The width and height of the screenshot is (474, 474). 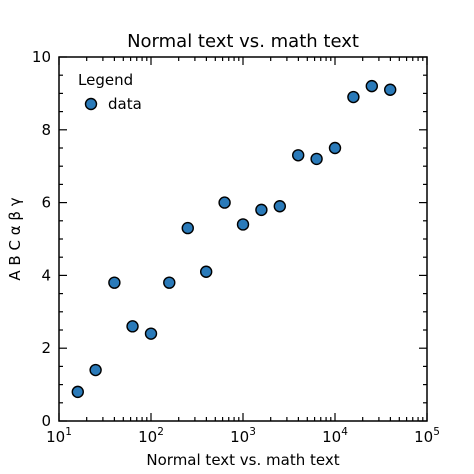 What do you see at coordinates (91, 104) in the screenshot?
I see `legend-marker` at bounding box center [91, 104].